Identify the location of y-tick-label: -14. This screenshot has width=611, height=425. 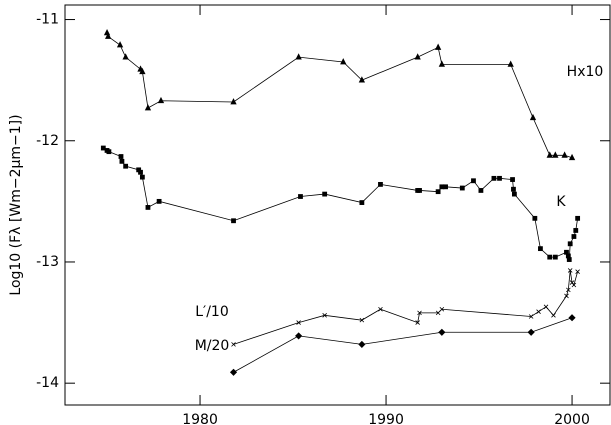
(47, 383).